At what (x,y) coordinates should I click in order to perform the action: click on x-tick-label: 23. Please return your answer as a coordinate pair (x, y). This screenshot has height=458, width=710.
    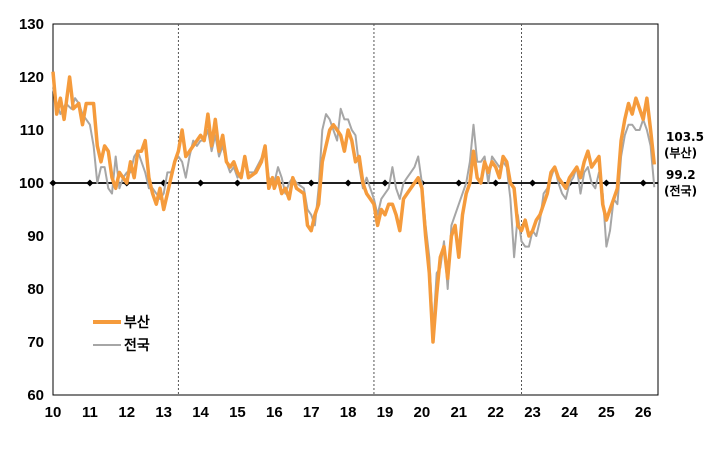
    Looking at the image, I should click on (532, 412).